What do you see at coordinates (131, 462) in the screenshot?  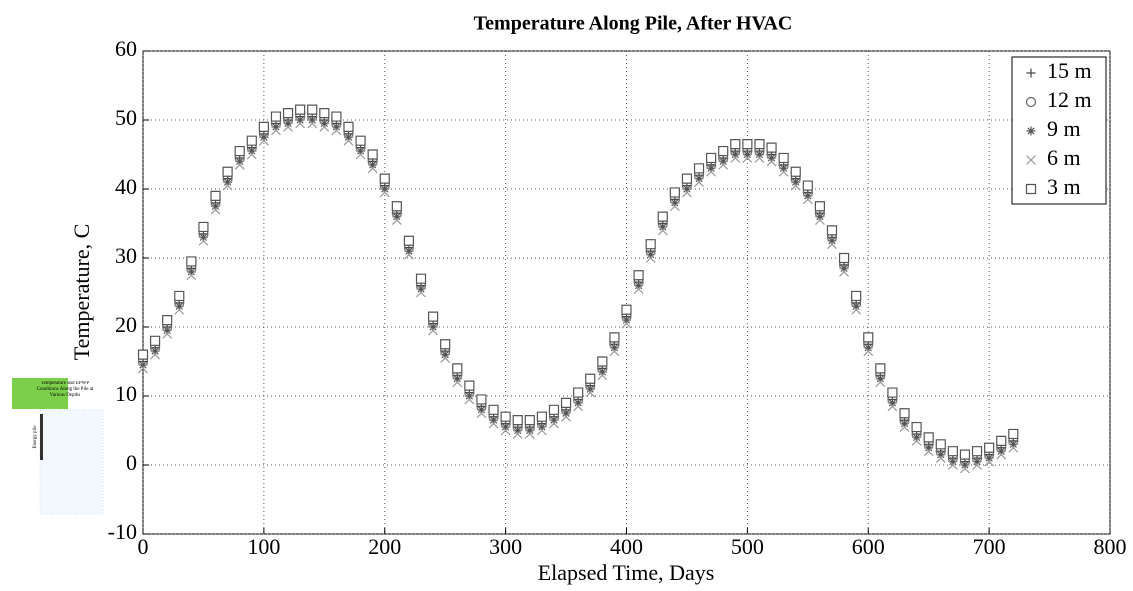 I see `y-tick-label: 0` at bounding box center [131, 462].